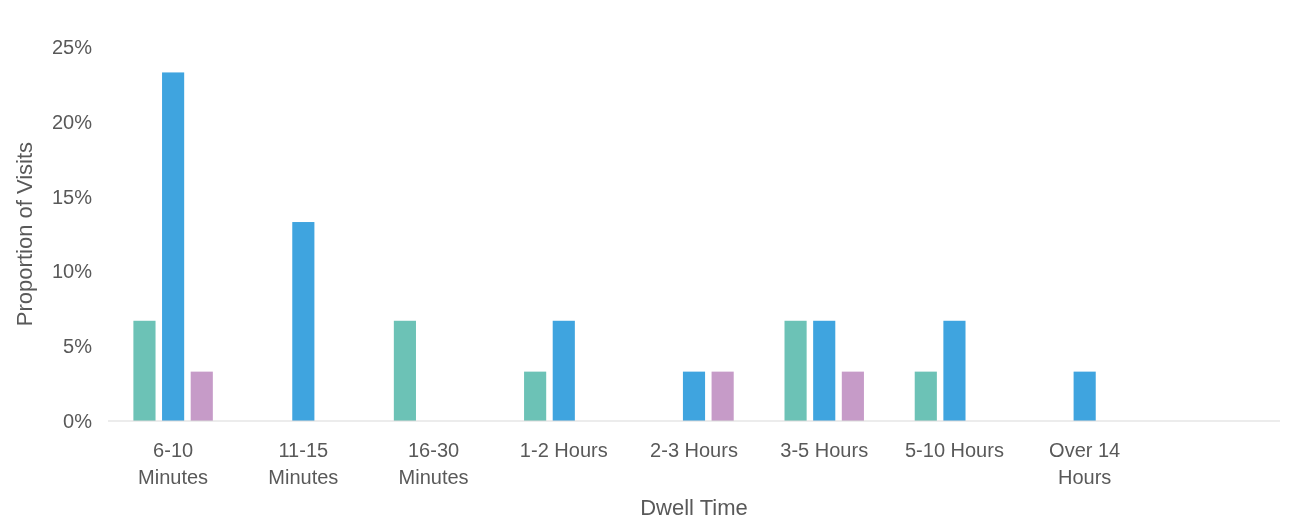 The height and width of the screenshot is (527, 1312). What do you see at coordinates (1085, 463) in the screenshot?
I see `x-tick-label: Over 14 Hours` at bounding box center [1085, 463].